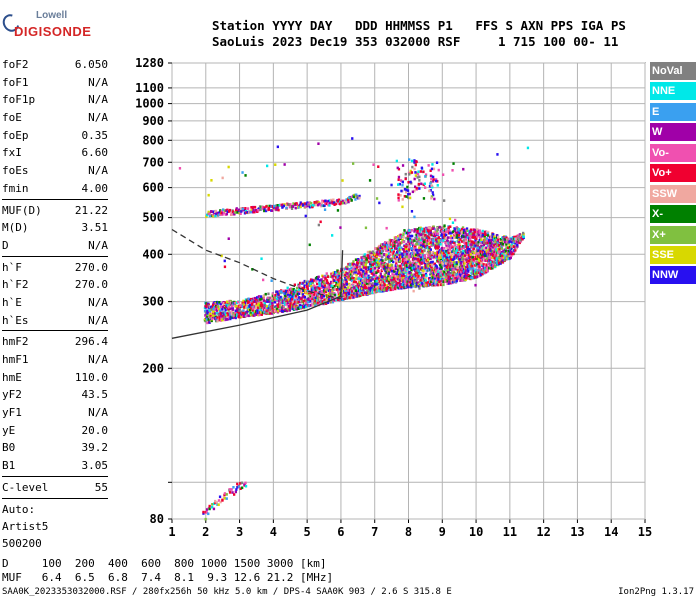 The height and width of the screenshot is (600, 700). I want to click on y-tick-label: 1100, so click(149, 88).